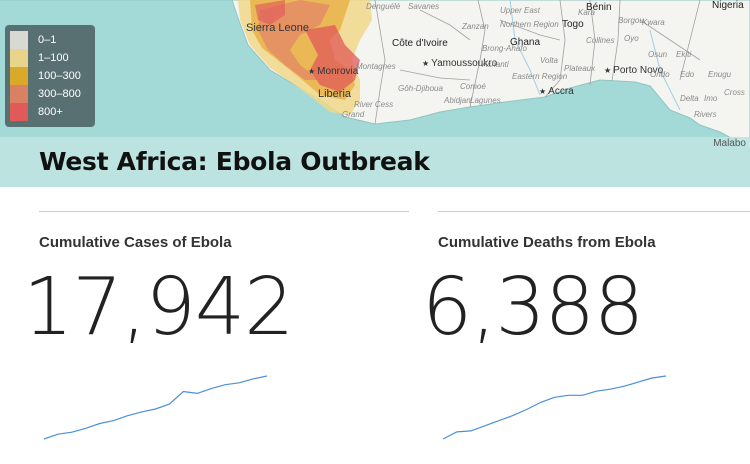 The height and width of the screenshot is (464, 750). I want to click on region-label: River Cess, so click(374, 104).